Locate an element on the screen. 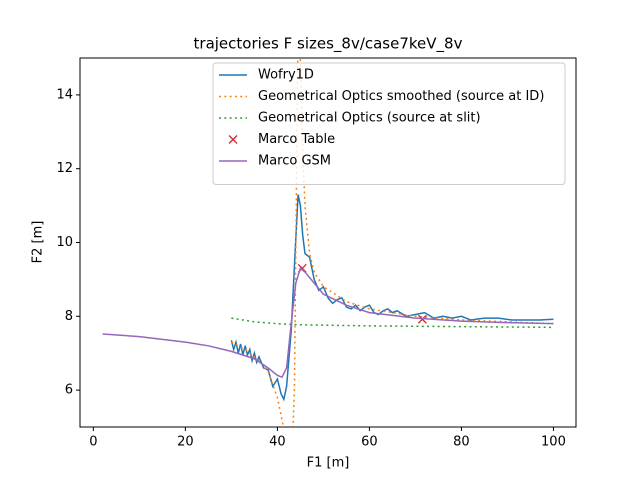 This screenshot has width=640, height=484. y-tick-label: 6 is located at coordinates (69, 390).